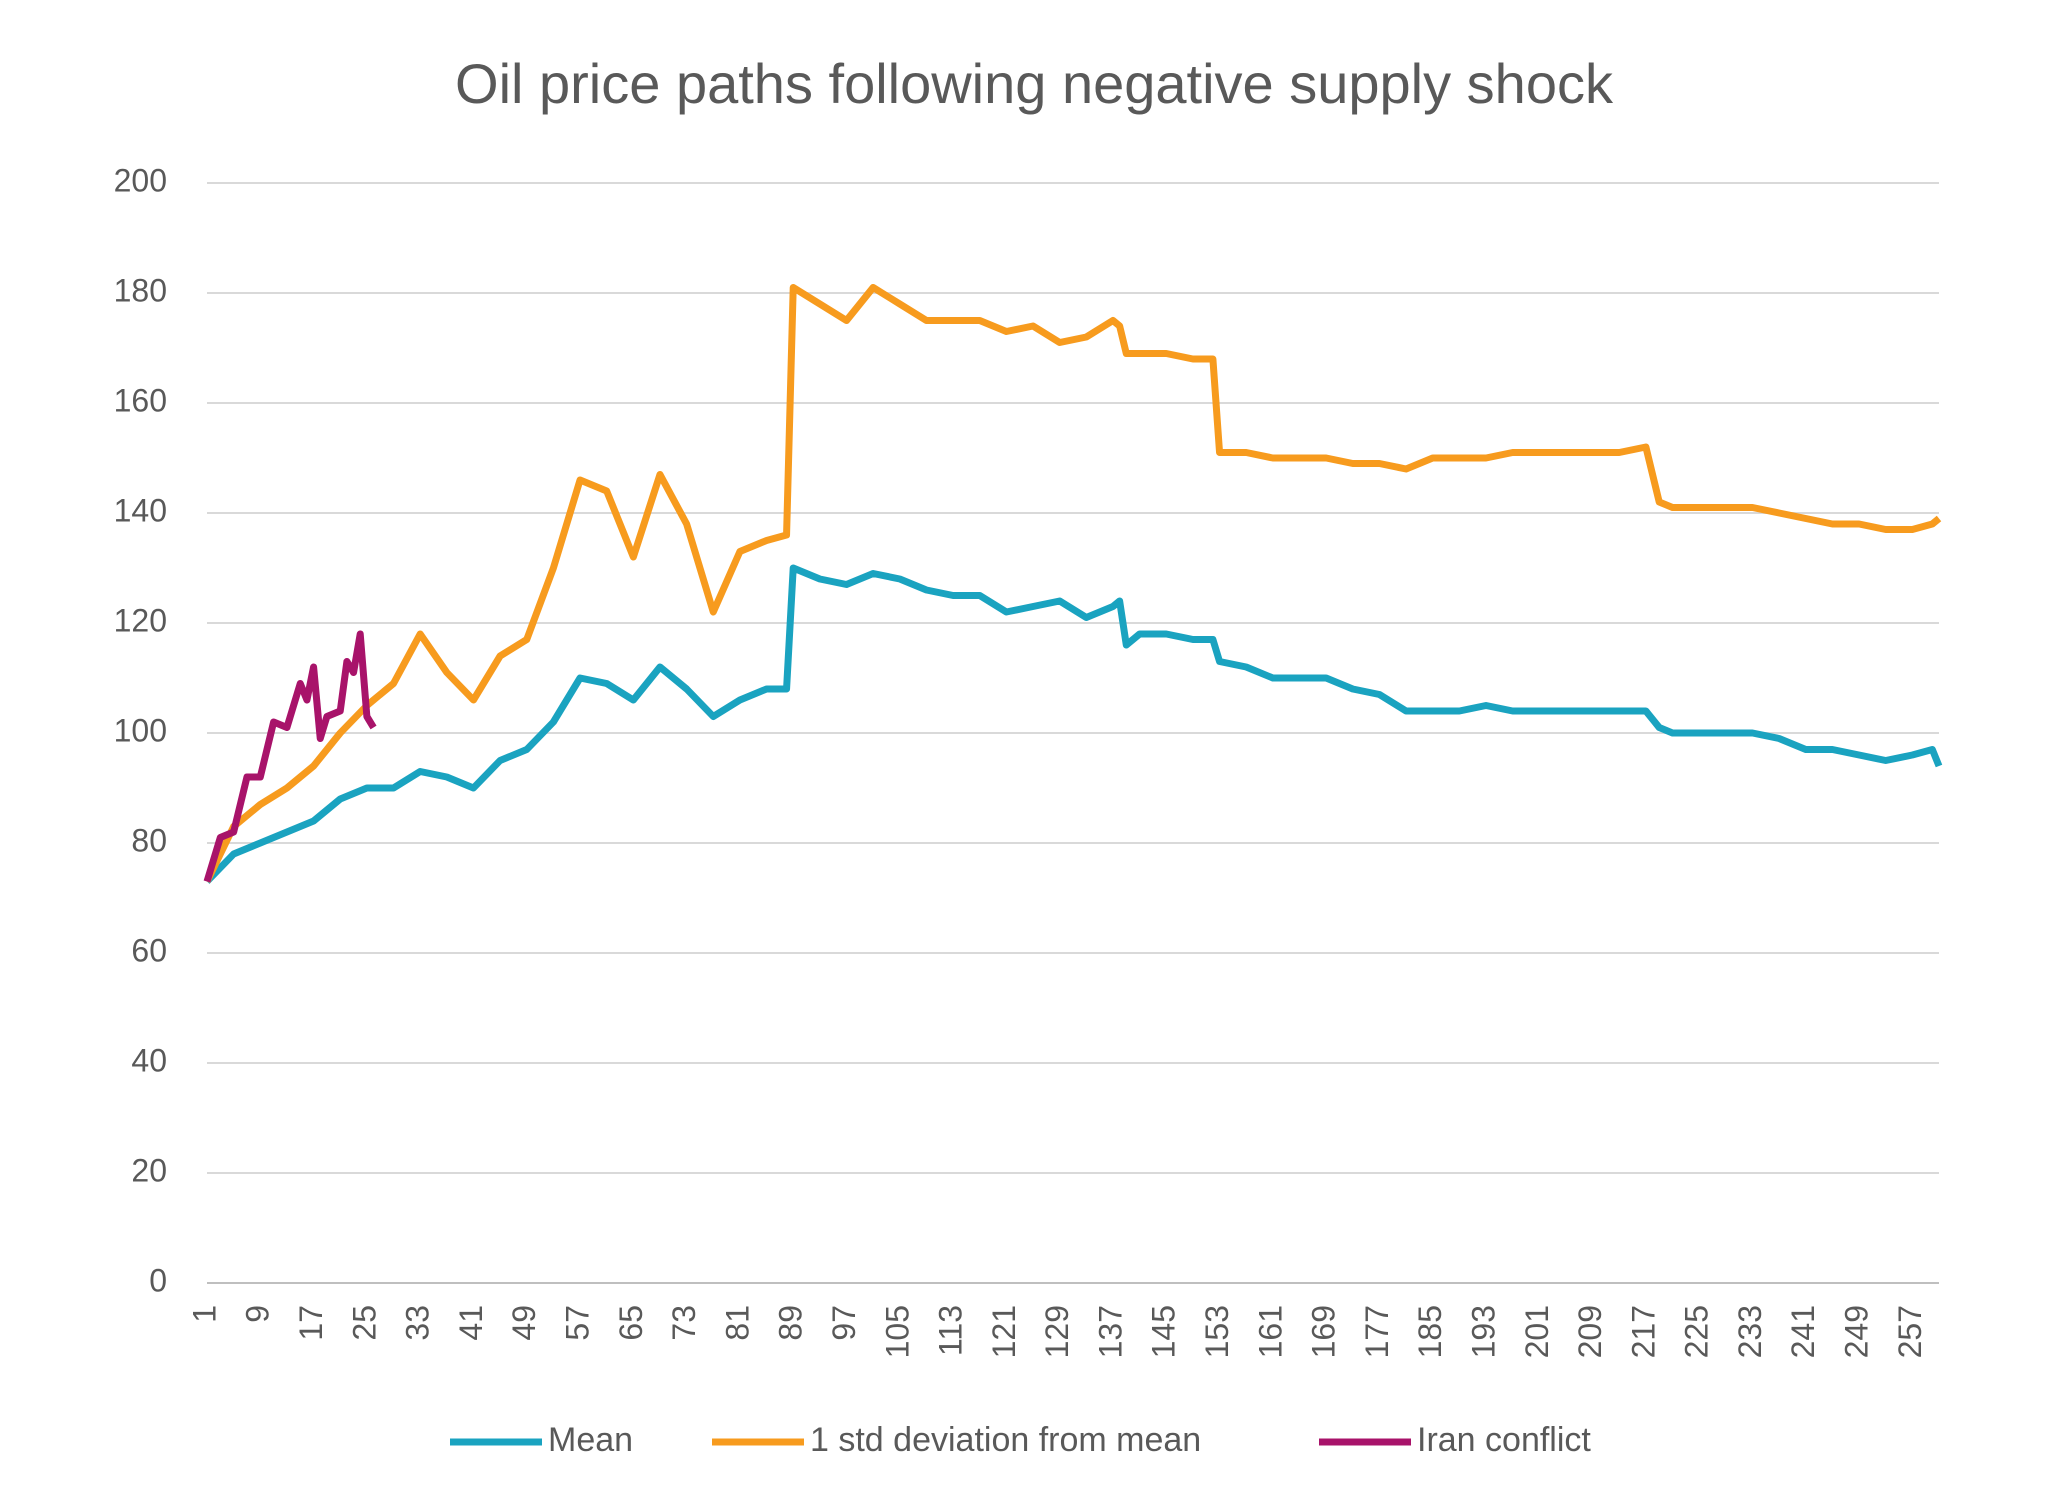 This screenshot has width=2048, height=1488. I want to click on y-tick-label: 80, so click(149, 840).